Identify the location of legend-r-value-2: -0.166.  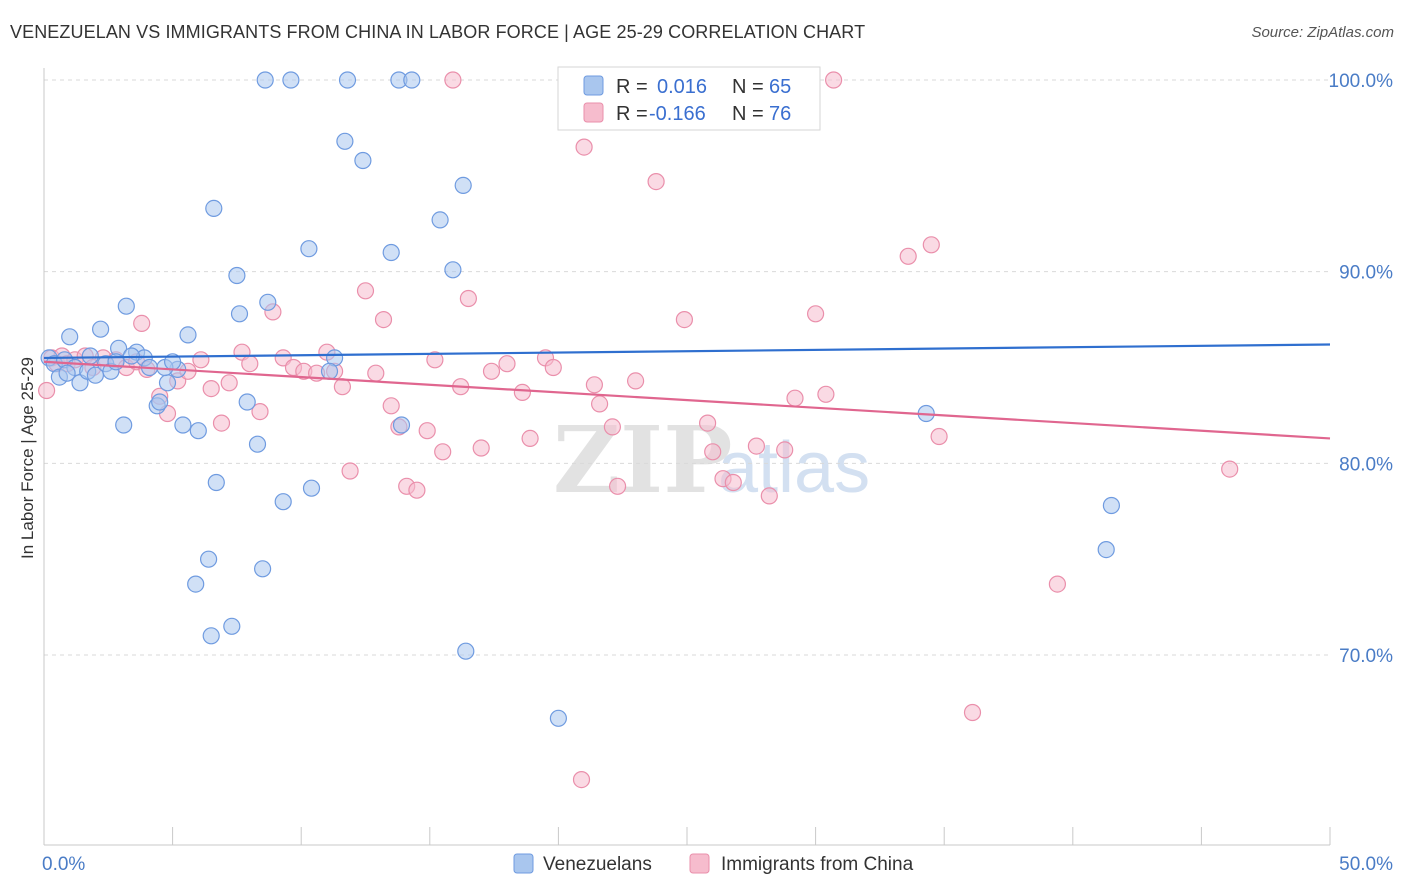
(677, 114).